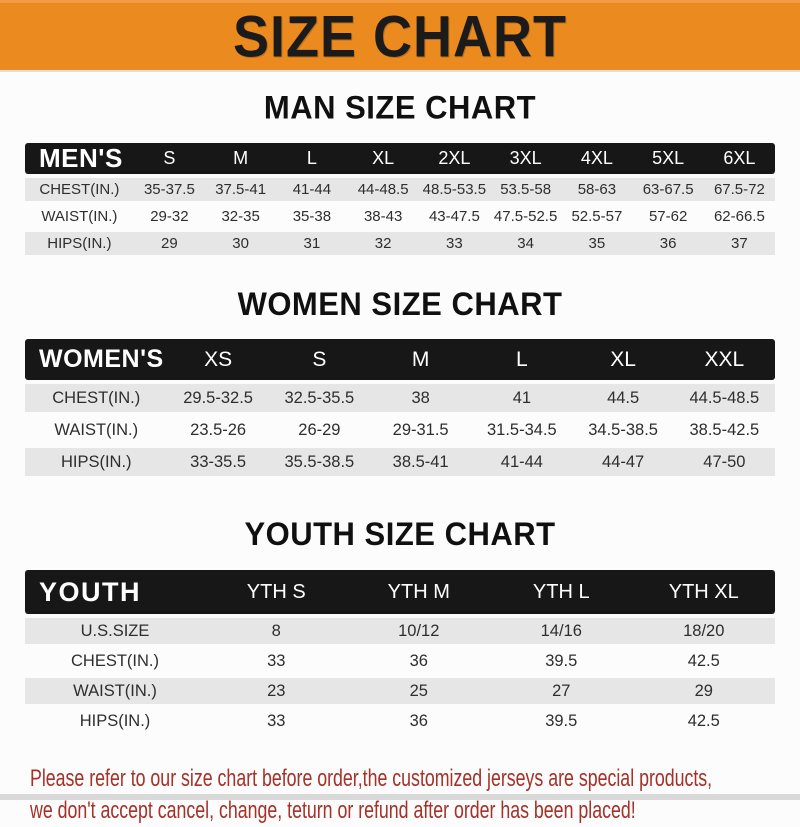 Image resolution: width=800 pixels, height=827 pixels. I want to click on size-value-cell: 44.5-48.5, so click(724, 397).